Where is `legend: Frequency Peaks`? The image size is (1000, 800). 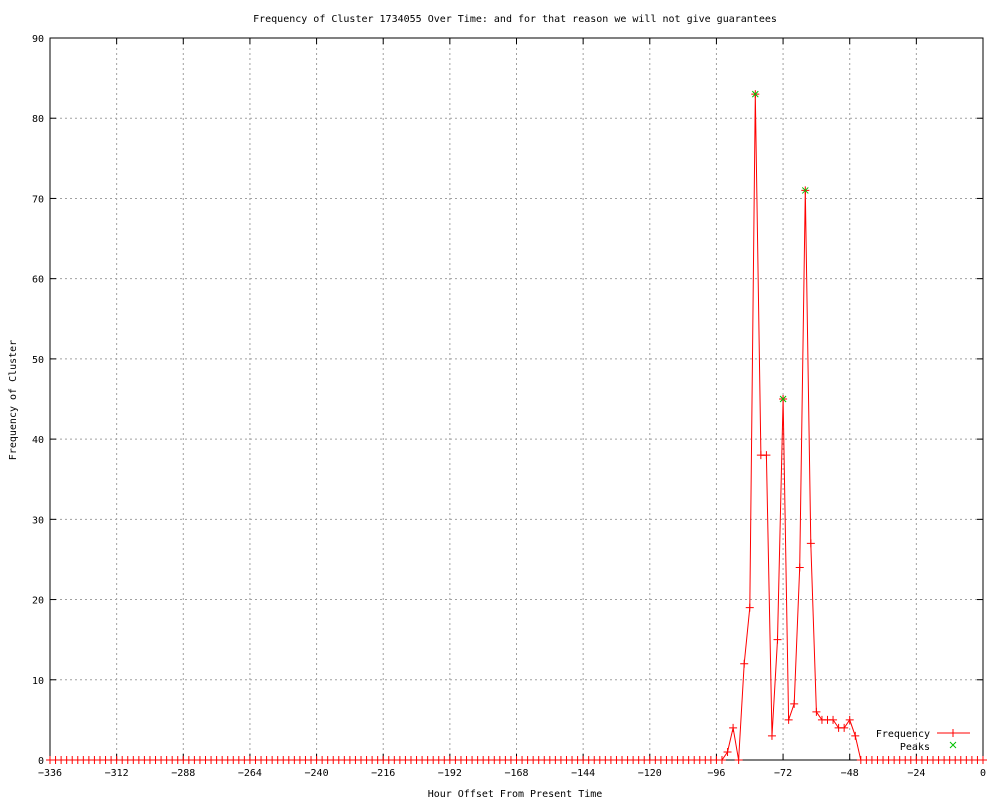
legend: Frequency Peaks is located at coordinates (923, 741).